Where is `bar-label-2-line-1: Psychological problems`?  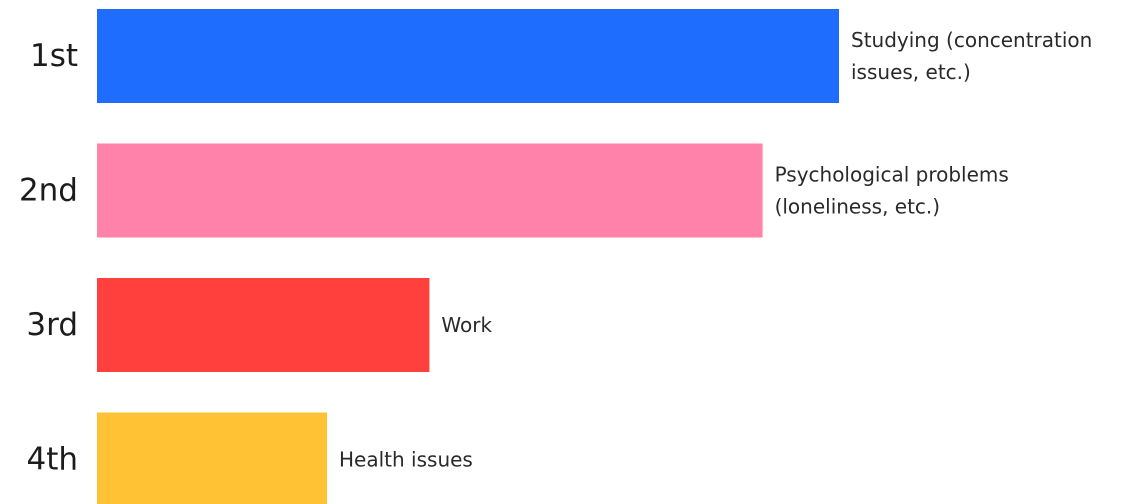 bar-label-2-line-1: Psychological problems is located at coordinates (892, 175).